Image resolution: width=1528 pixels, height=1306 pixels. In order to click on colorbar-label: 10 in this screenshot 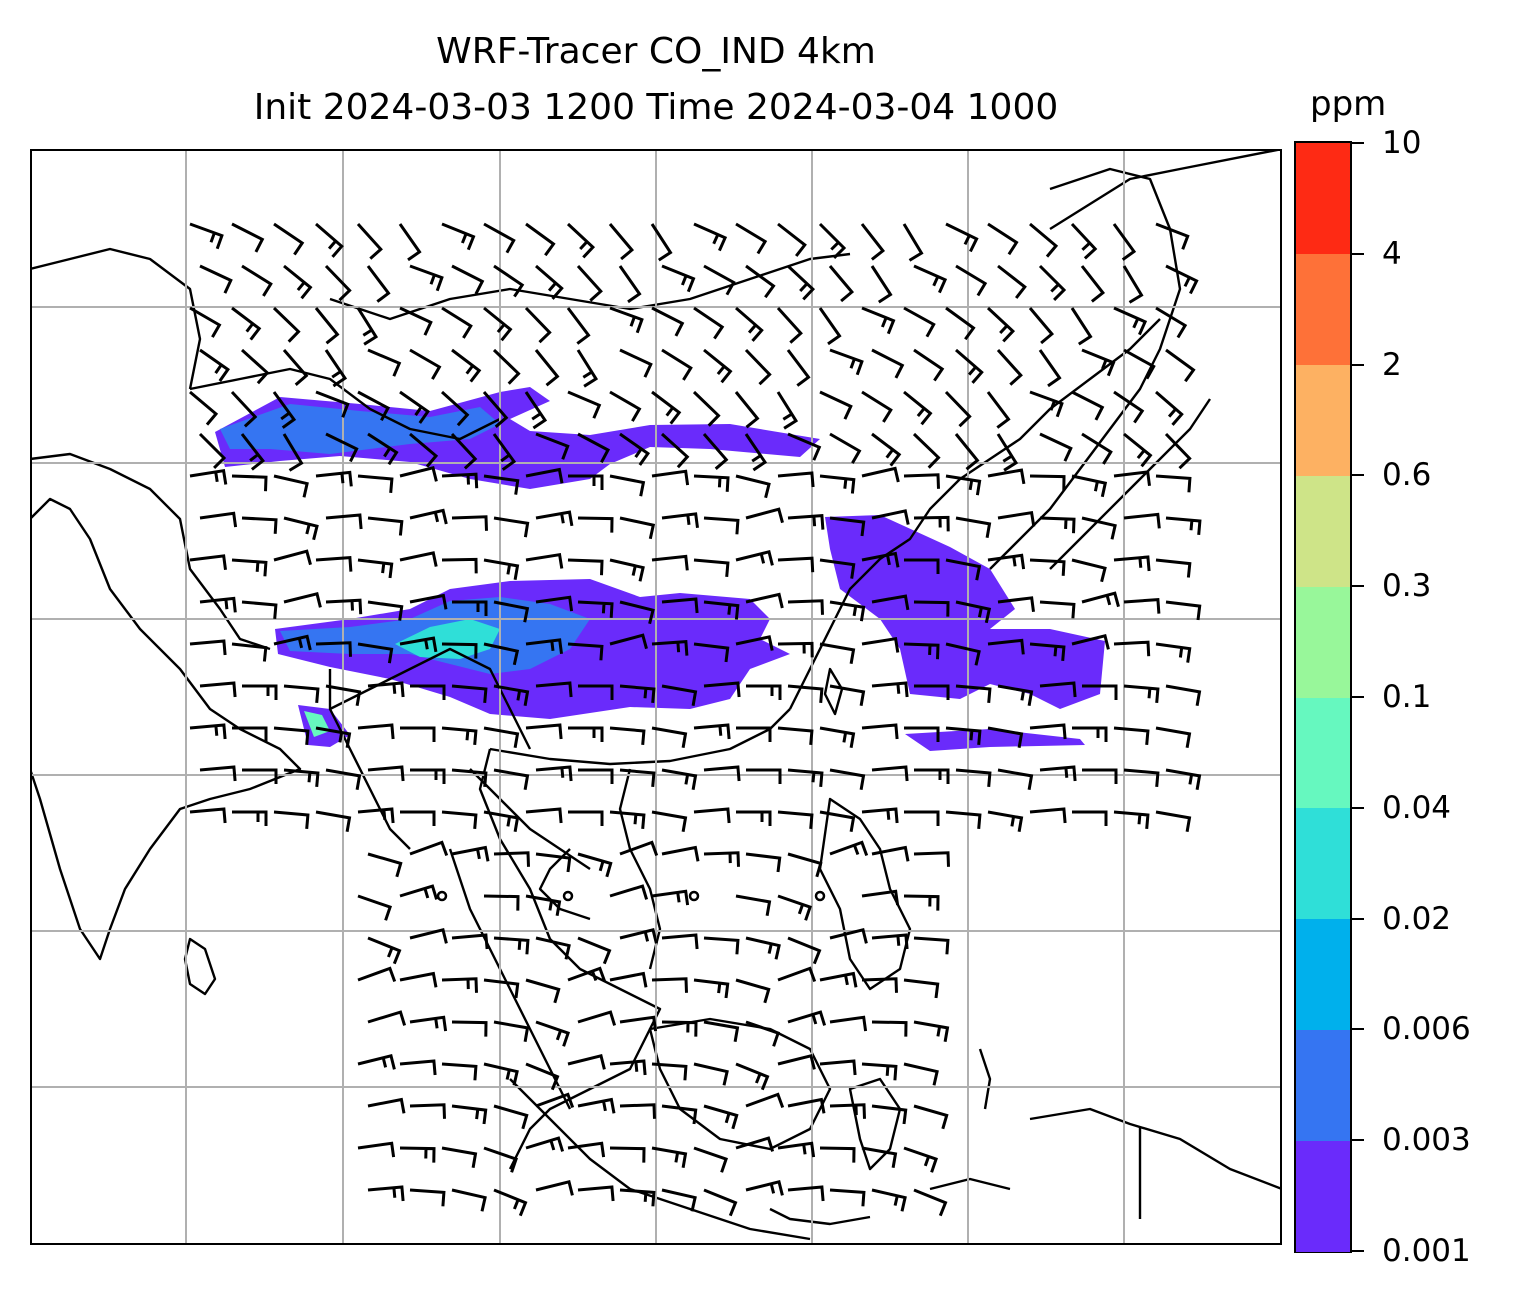, I will do `click(1402, 143)`.